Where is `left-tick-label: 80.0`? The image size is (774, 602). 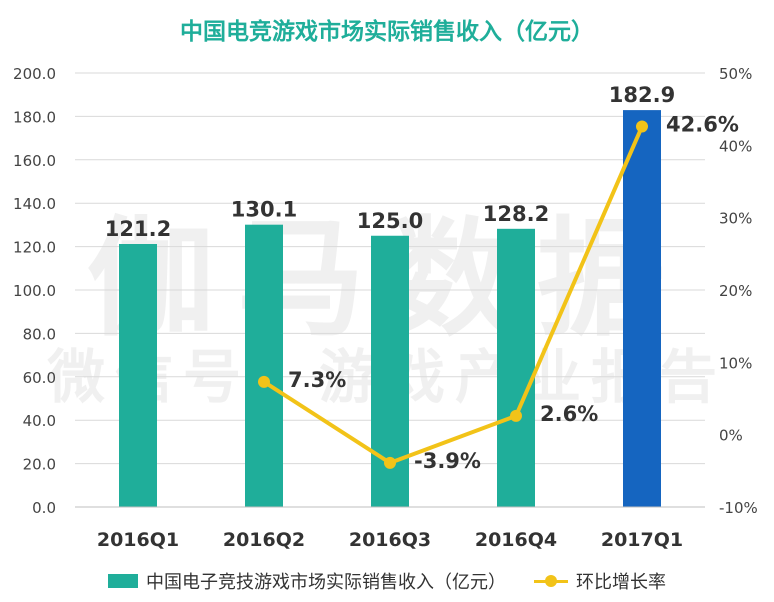 left-tick-label: 80.0 is located at coordinates (39, 334).